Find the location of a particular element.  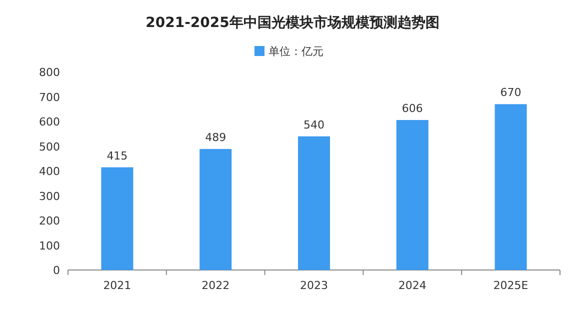

x-tick-label: 2024 is located at coordinates (412, 285).